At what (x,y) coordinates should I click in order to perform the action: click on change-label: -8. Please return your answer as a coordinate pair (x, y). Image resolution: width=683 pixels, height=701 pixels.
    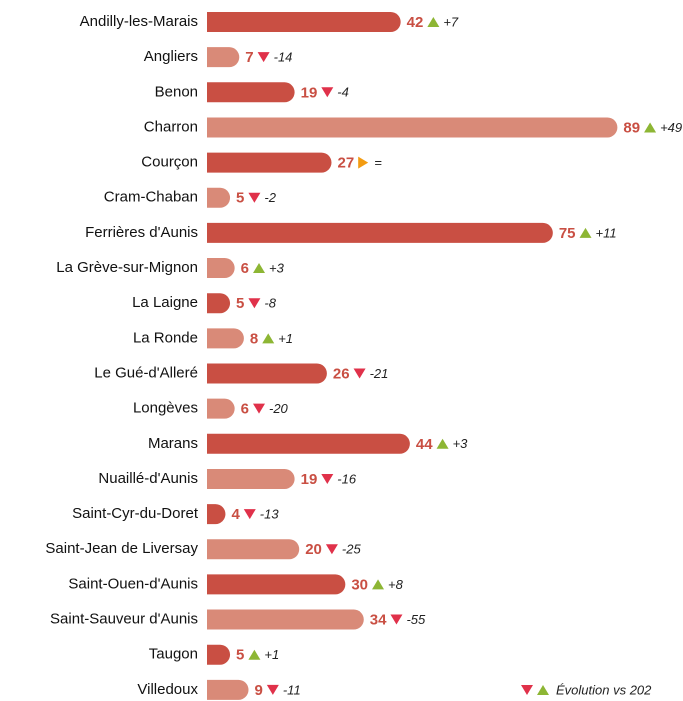
    Looking at the image, I should click on (270, 303).